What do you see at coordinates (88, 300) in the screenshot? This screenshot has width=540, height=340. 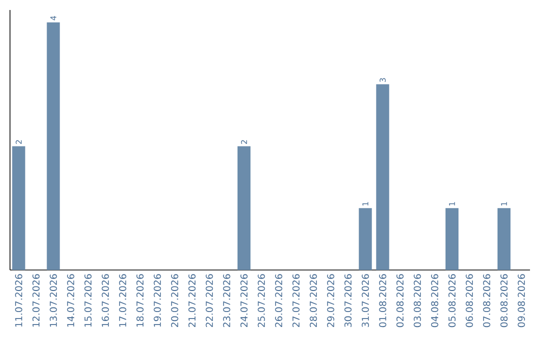 I see `x-tick-label: 15.07.2026` at bounding box center [88, 300].